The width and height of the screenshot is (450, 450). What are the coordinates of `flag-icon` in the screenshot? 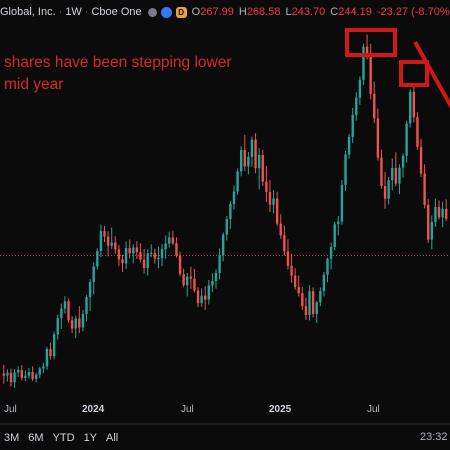 It's located at (166, 12).